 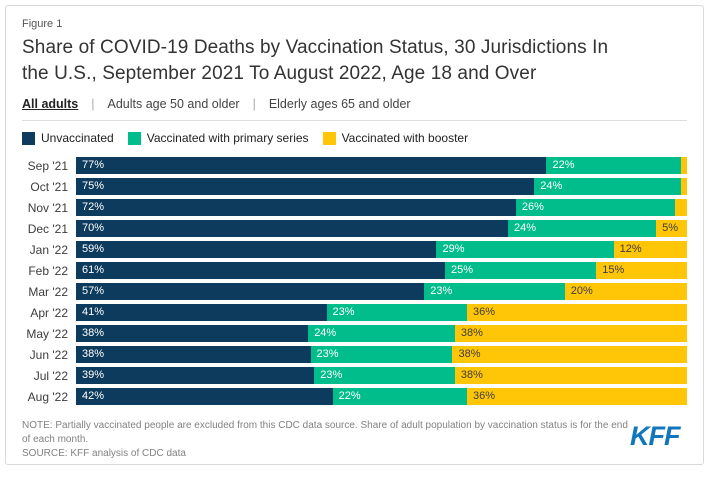 What do you see at coordinates (48, 291) in the screenshot?
I see `month-label: Mar '22` at bounding box center [48, 291].